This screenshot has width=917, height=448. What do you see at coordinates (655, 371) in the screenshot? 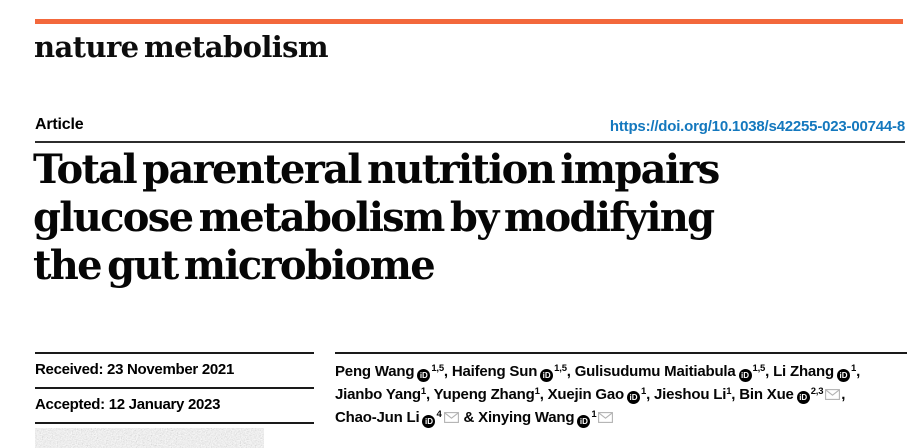
I see `author-name: Gulisudumu Maitiabula` at bounding box center [655, 371].